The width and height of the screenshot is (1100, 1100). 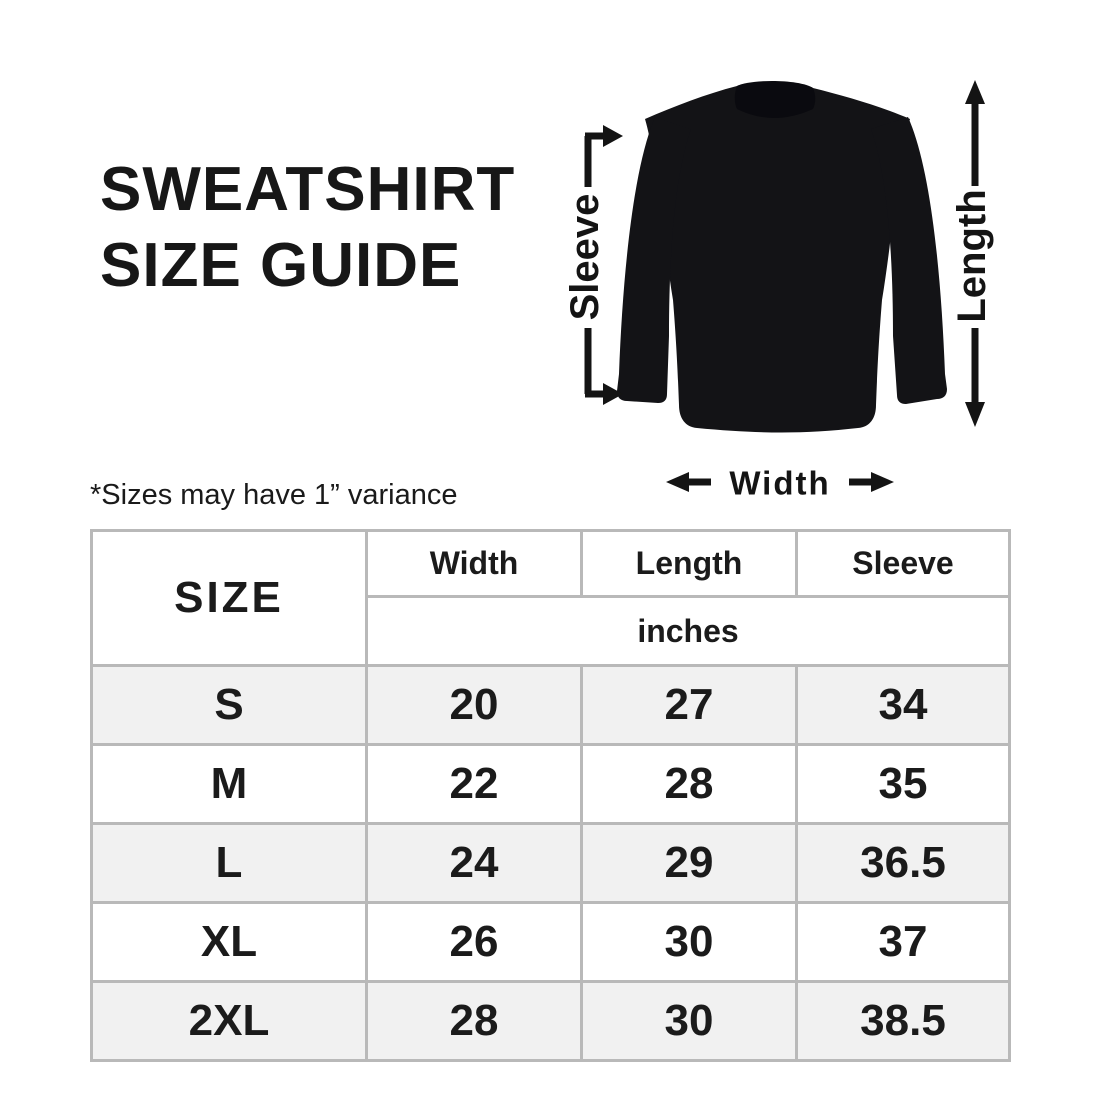 What do you see at coordinates (689, 784) in the screenshot?
I see `length-cell: 28` at bounding box center [689, 784].